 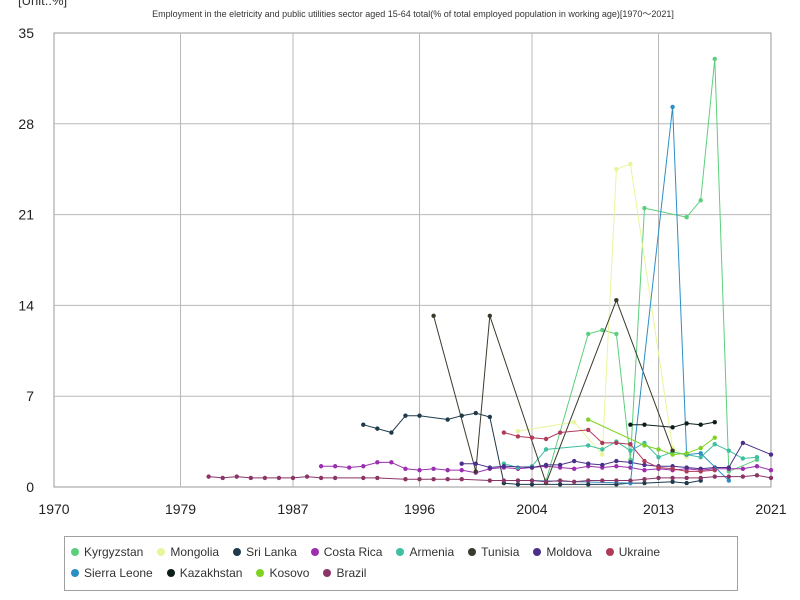 What do you see at coordinates (271, 551) in the screenshot?
I see `legend-label: Sri Lanka` at bounding box center [271, 551].